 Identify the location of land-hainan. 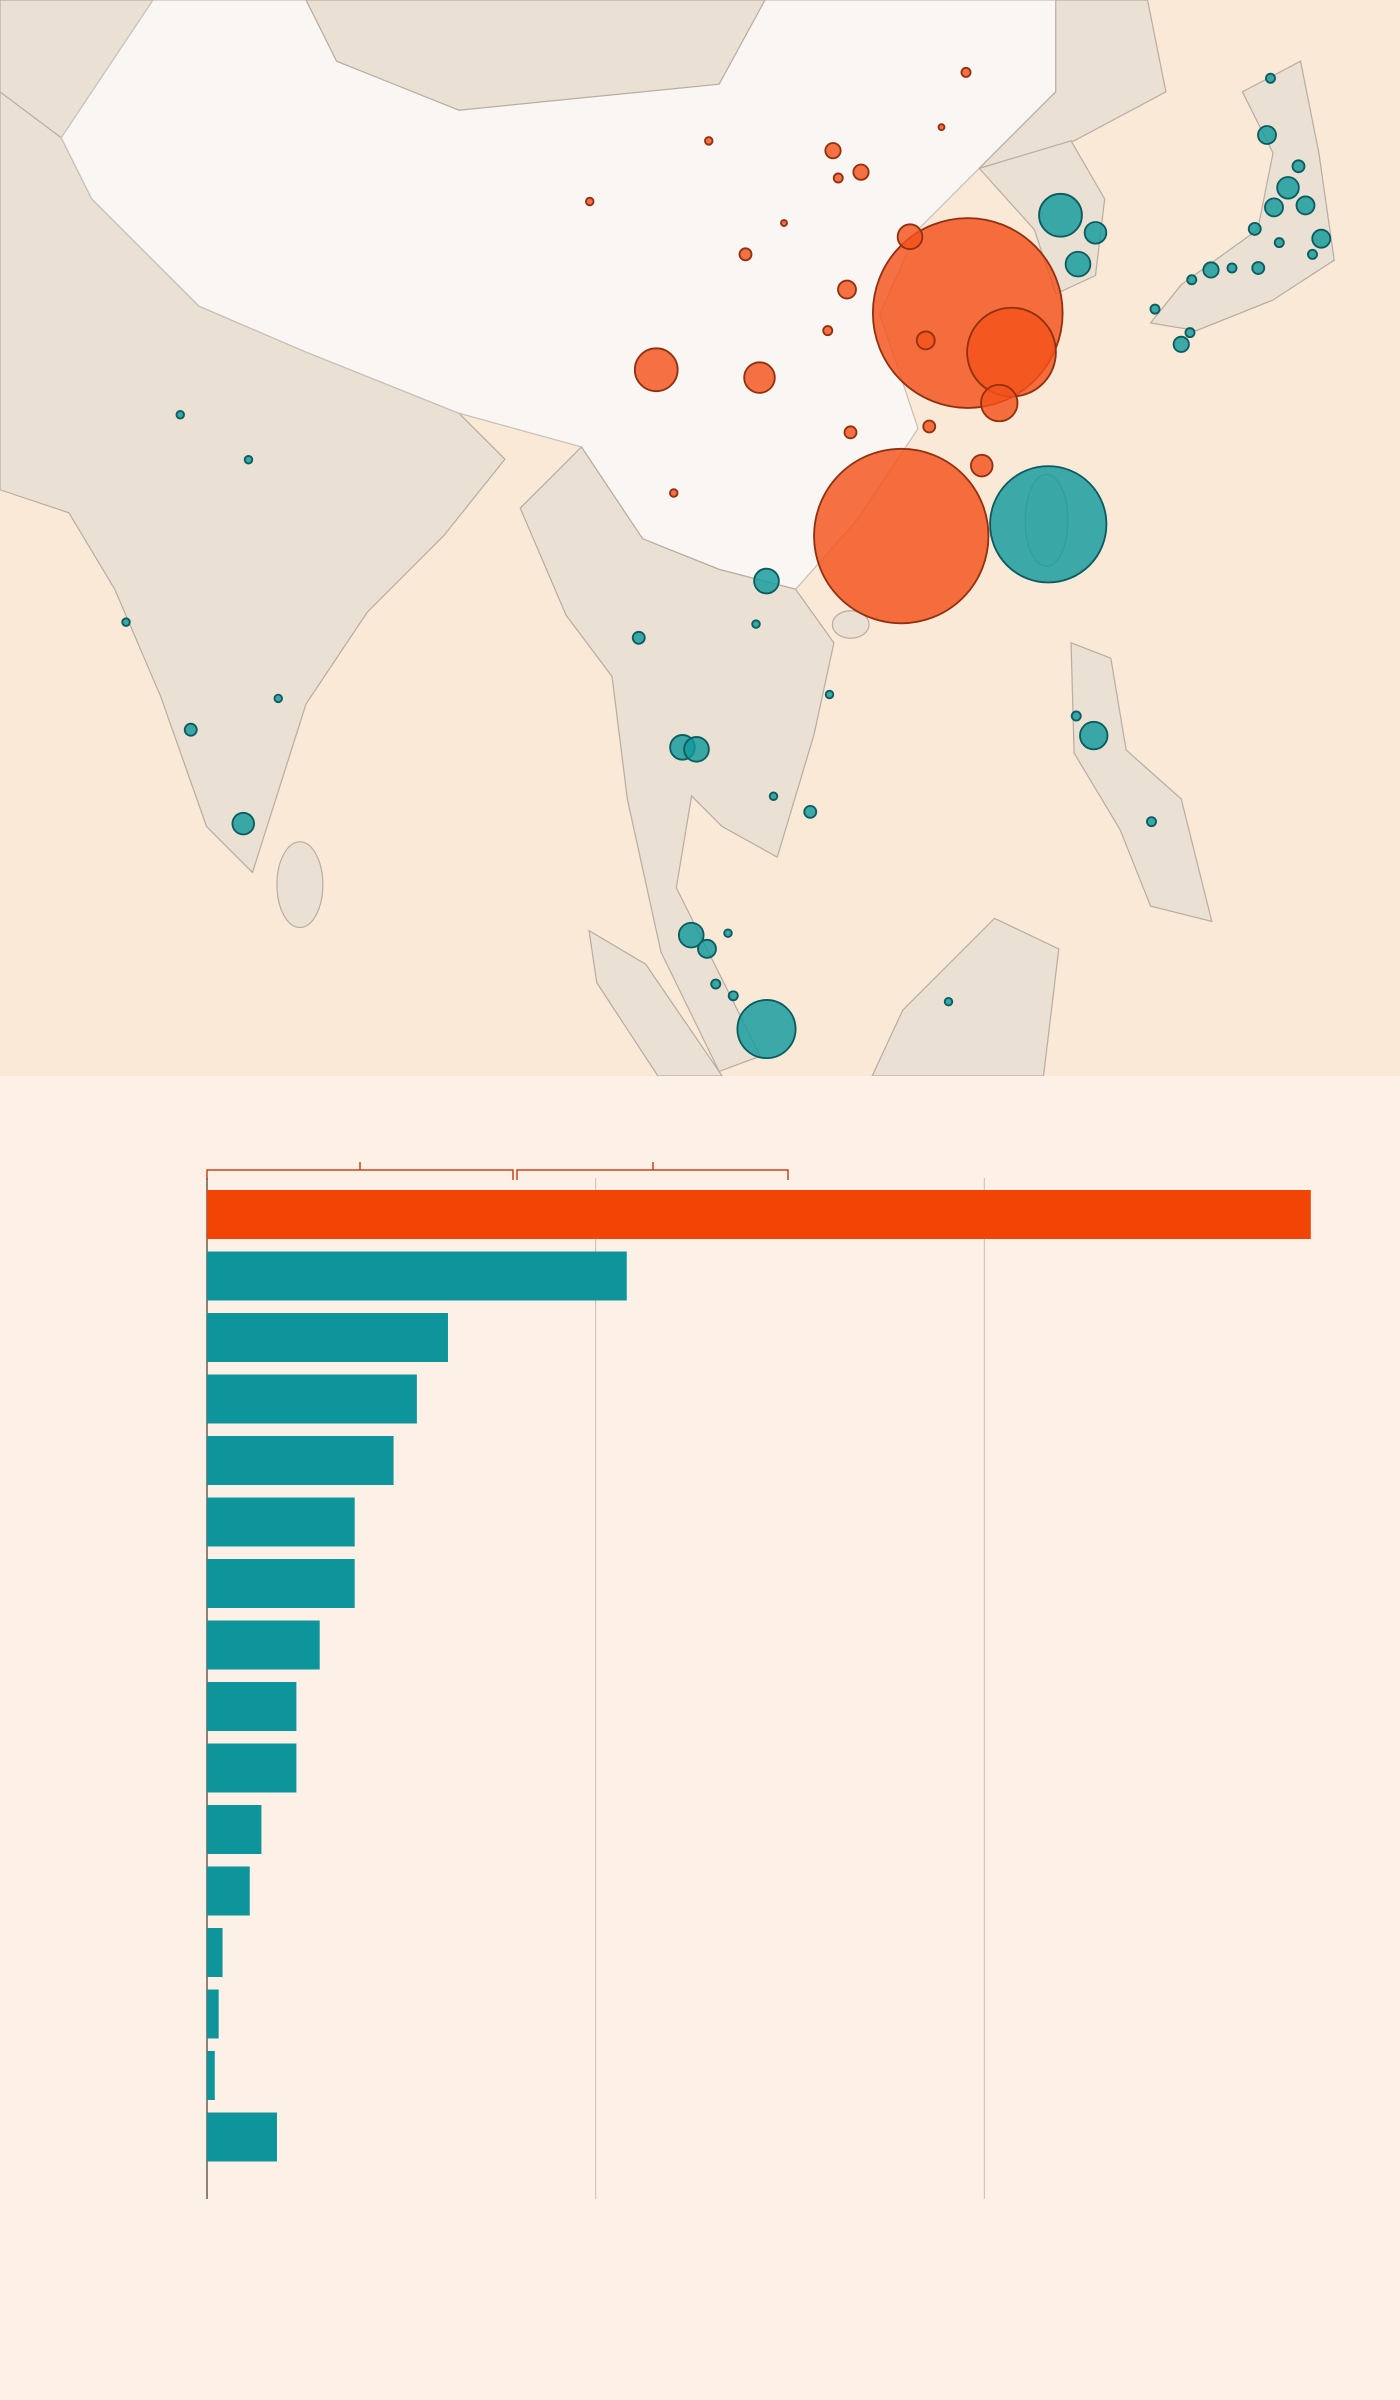
(850, 624).